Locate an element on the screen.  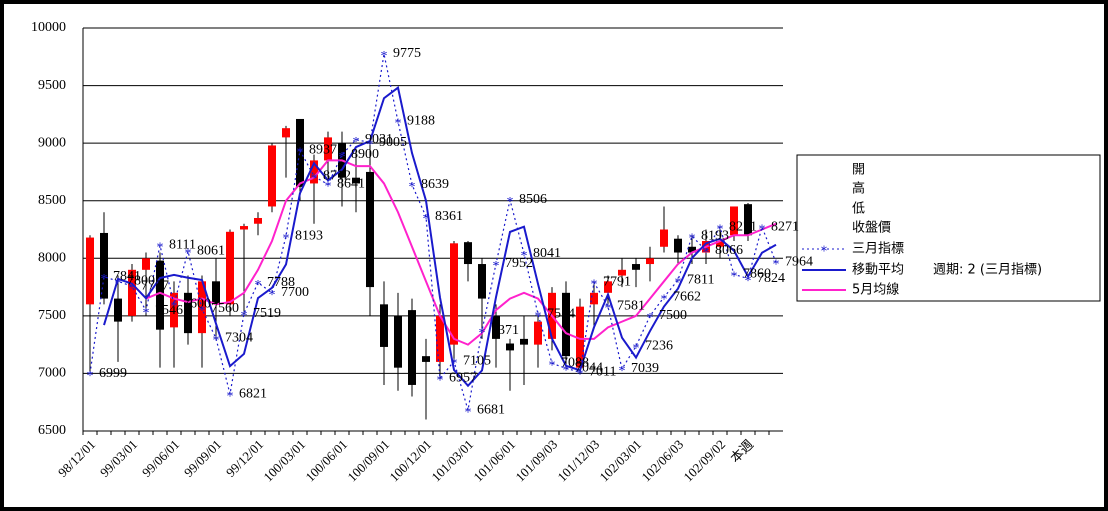
data-label: 8937 is located at coordinates (323, 150).